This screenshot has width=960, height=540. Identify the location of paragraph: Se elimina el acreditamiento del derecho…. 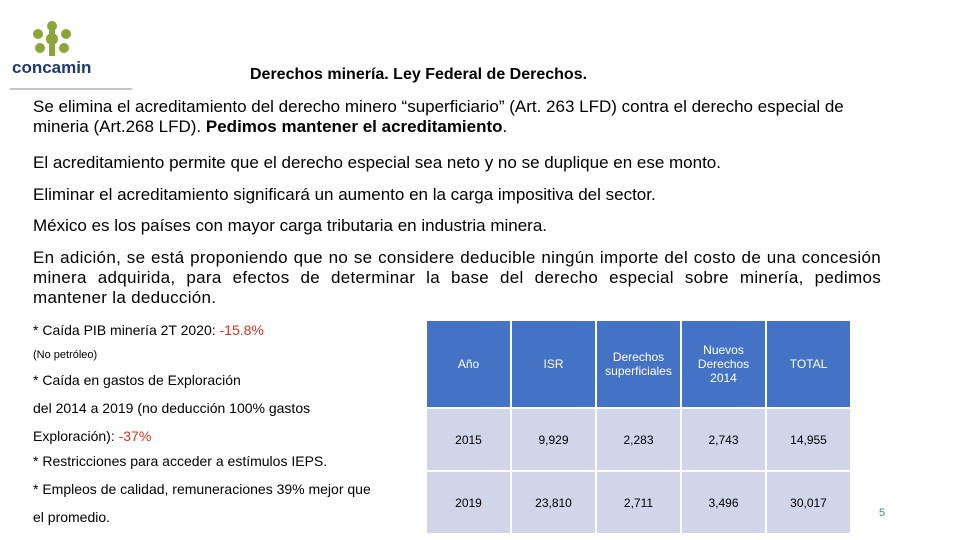
(457, 117).